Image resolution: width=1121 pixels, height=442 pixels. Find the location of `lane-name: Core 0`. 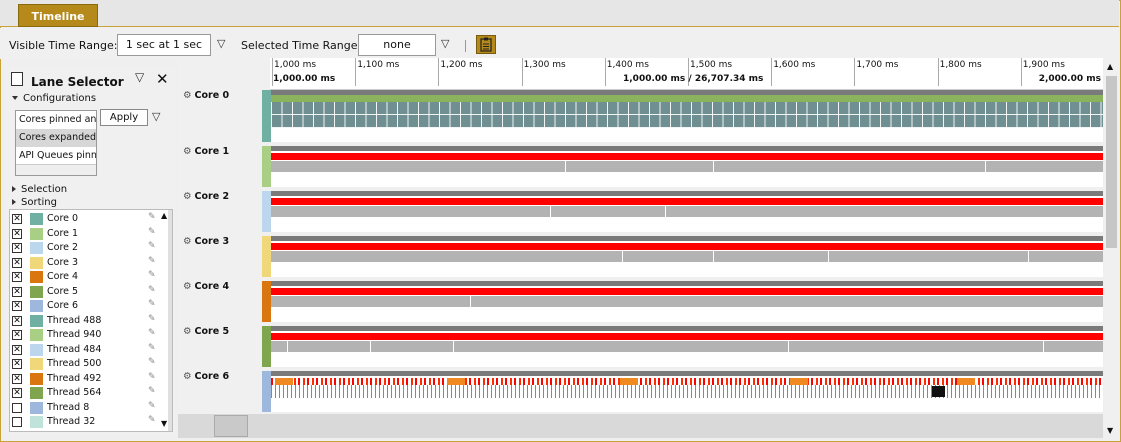

lane-name: Core 0 is located at coordinates (63, 218).